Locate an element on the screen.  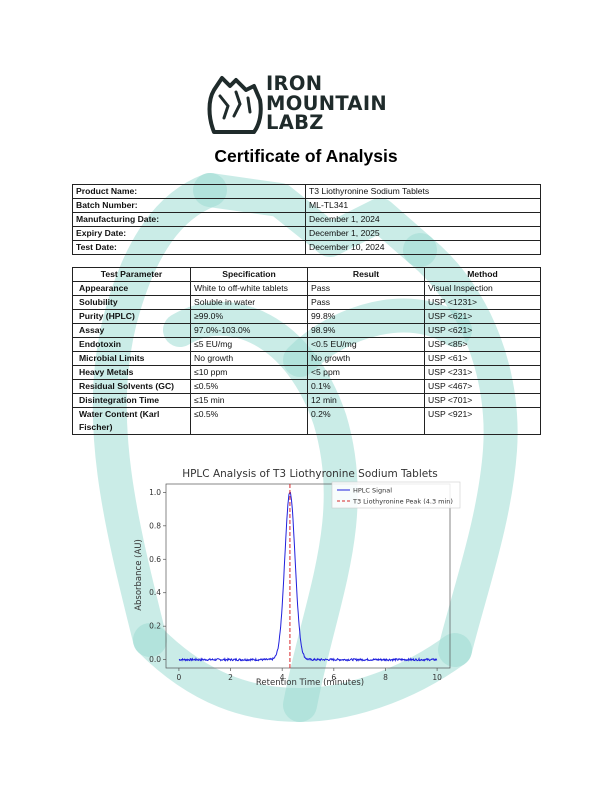
y-tick-label: 1.0 is located at coordinates (155, 492).